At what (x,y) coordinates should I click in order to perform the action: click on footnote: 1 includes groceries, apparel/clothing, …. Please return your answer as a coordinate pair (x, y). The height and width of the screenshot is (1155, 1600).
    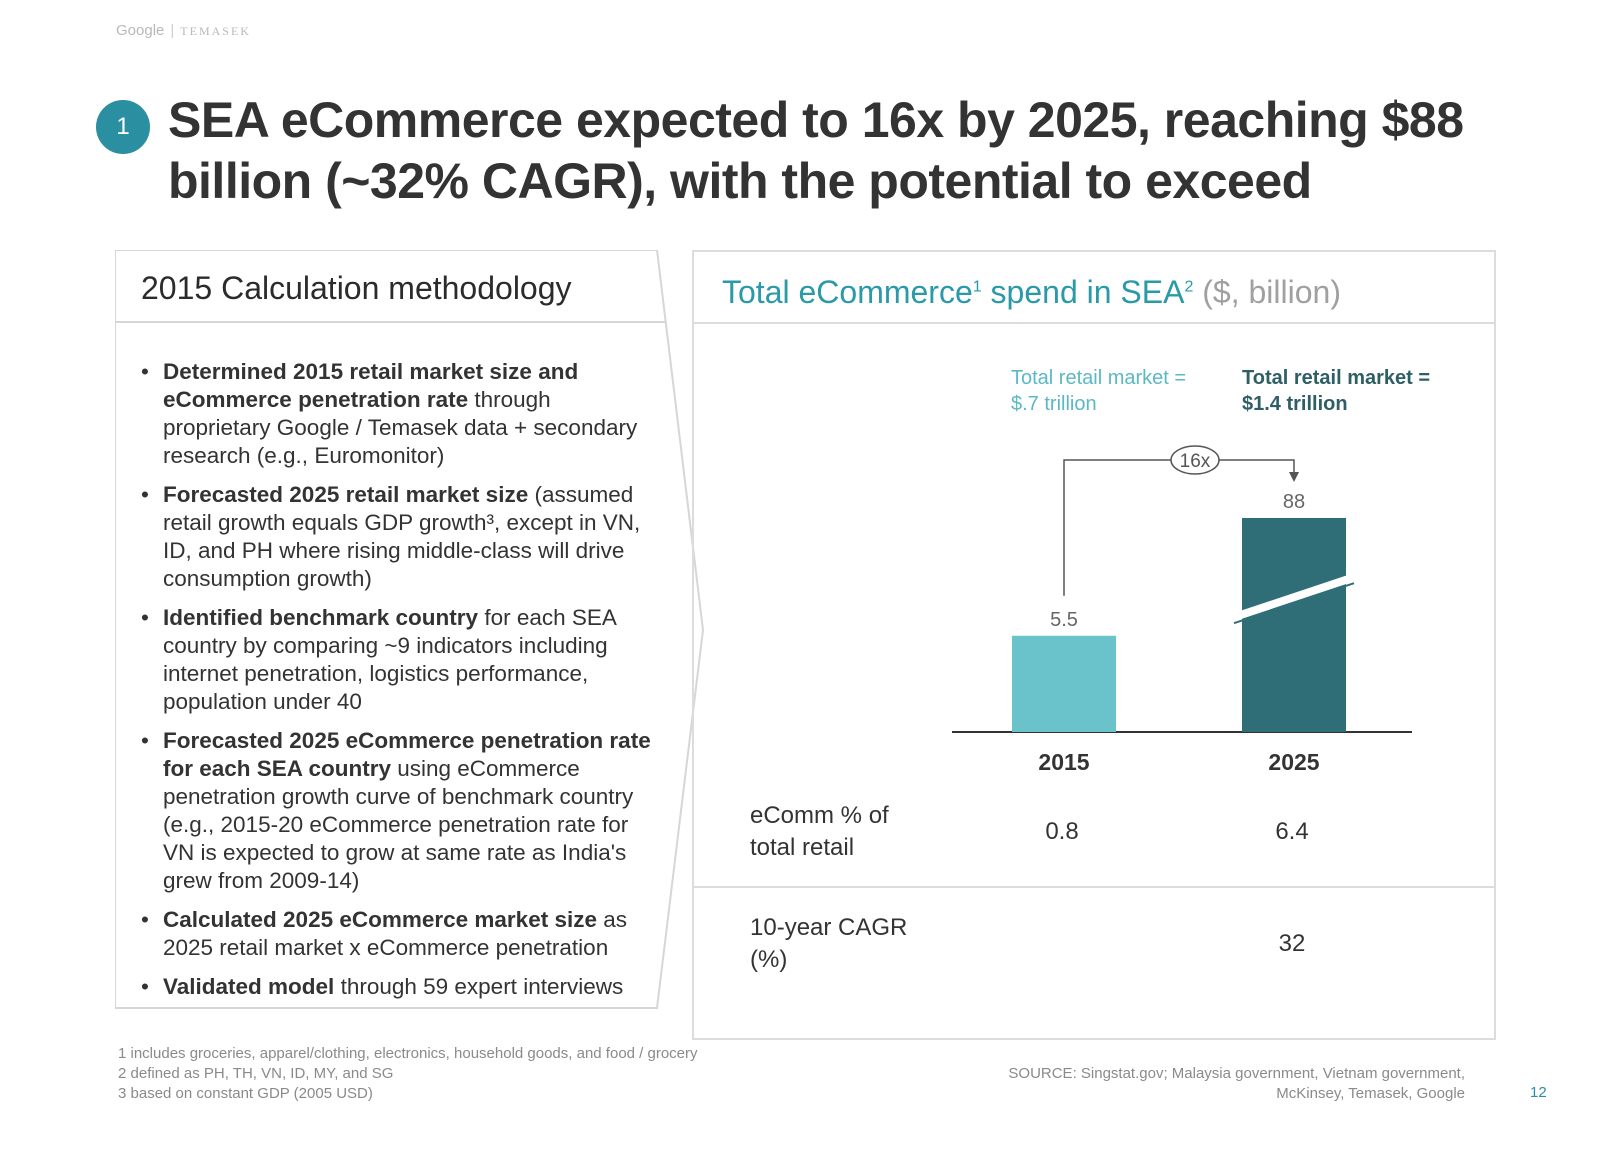
    Looking at the image, I should click on (408, 1053).